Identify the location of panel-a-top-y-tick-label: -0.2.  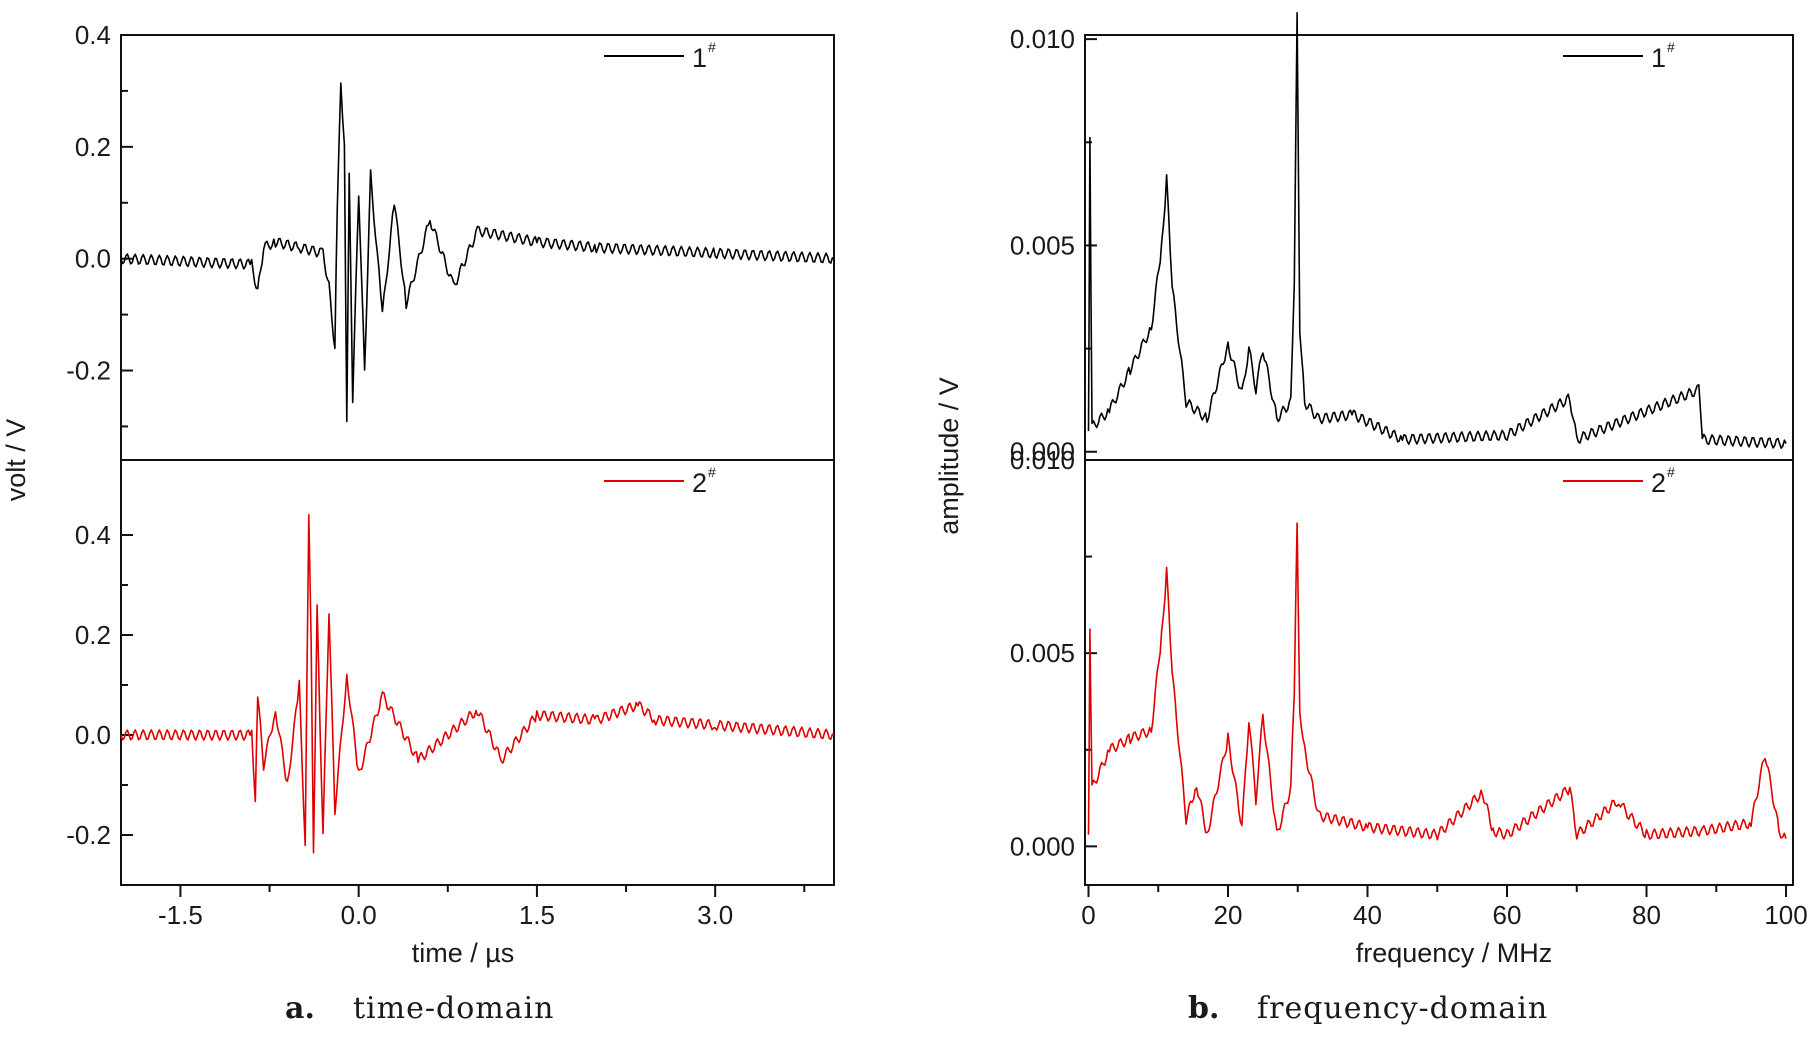
(88, 371).